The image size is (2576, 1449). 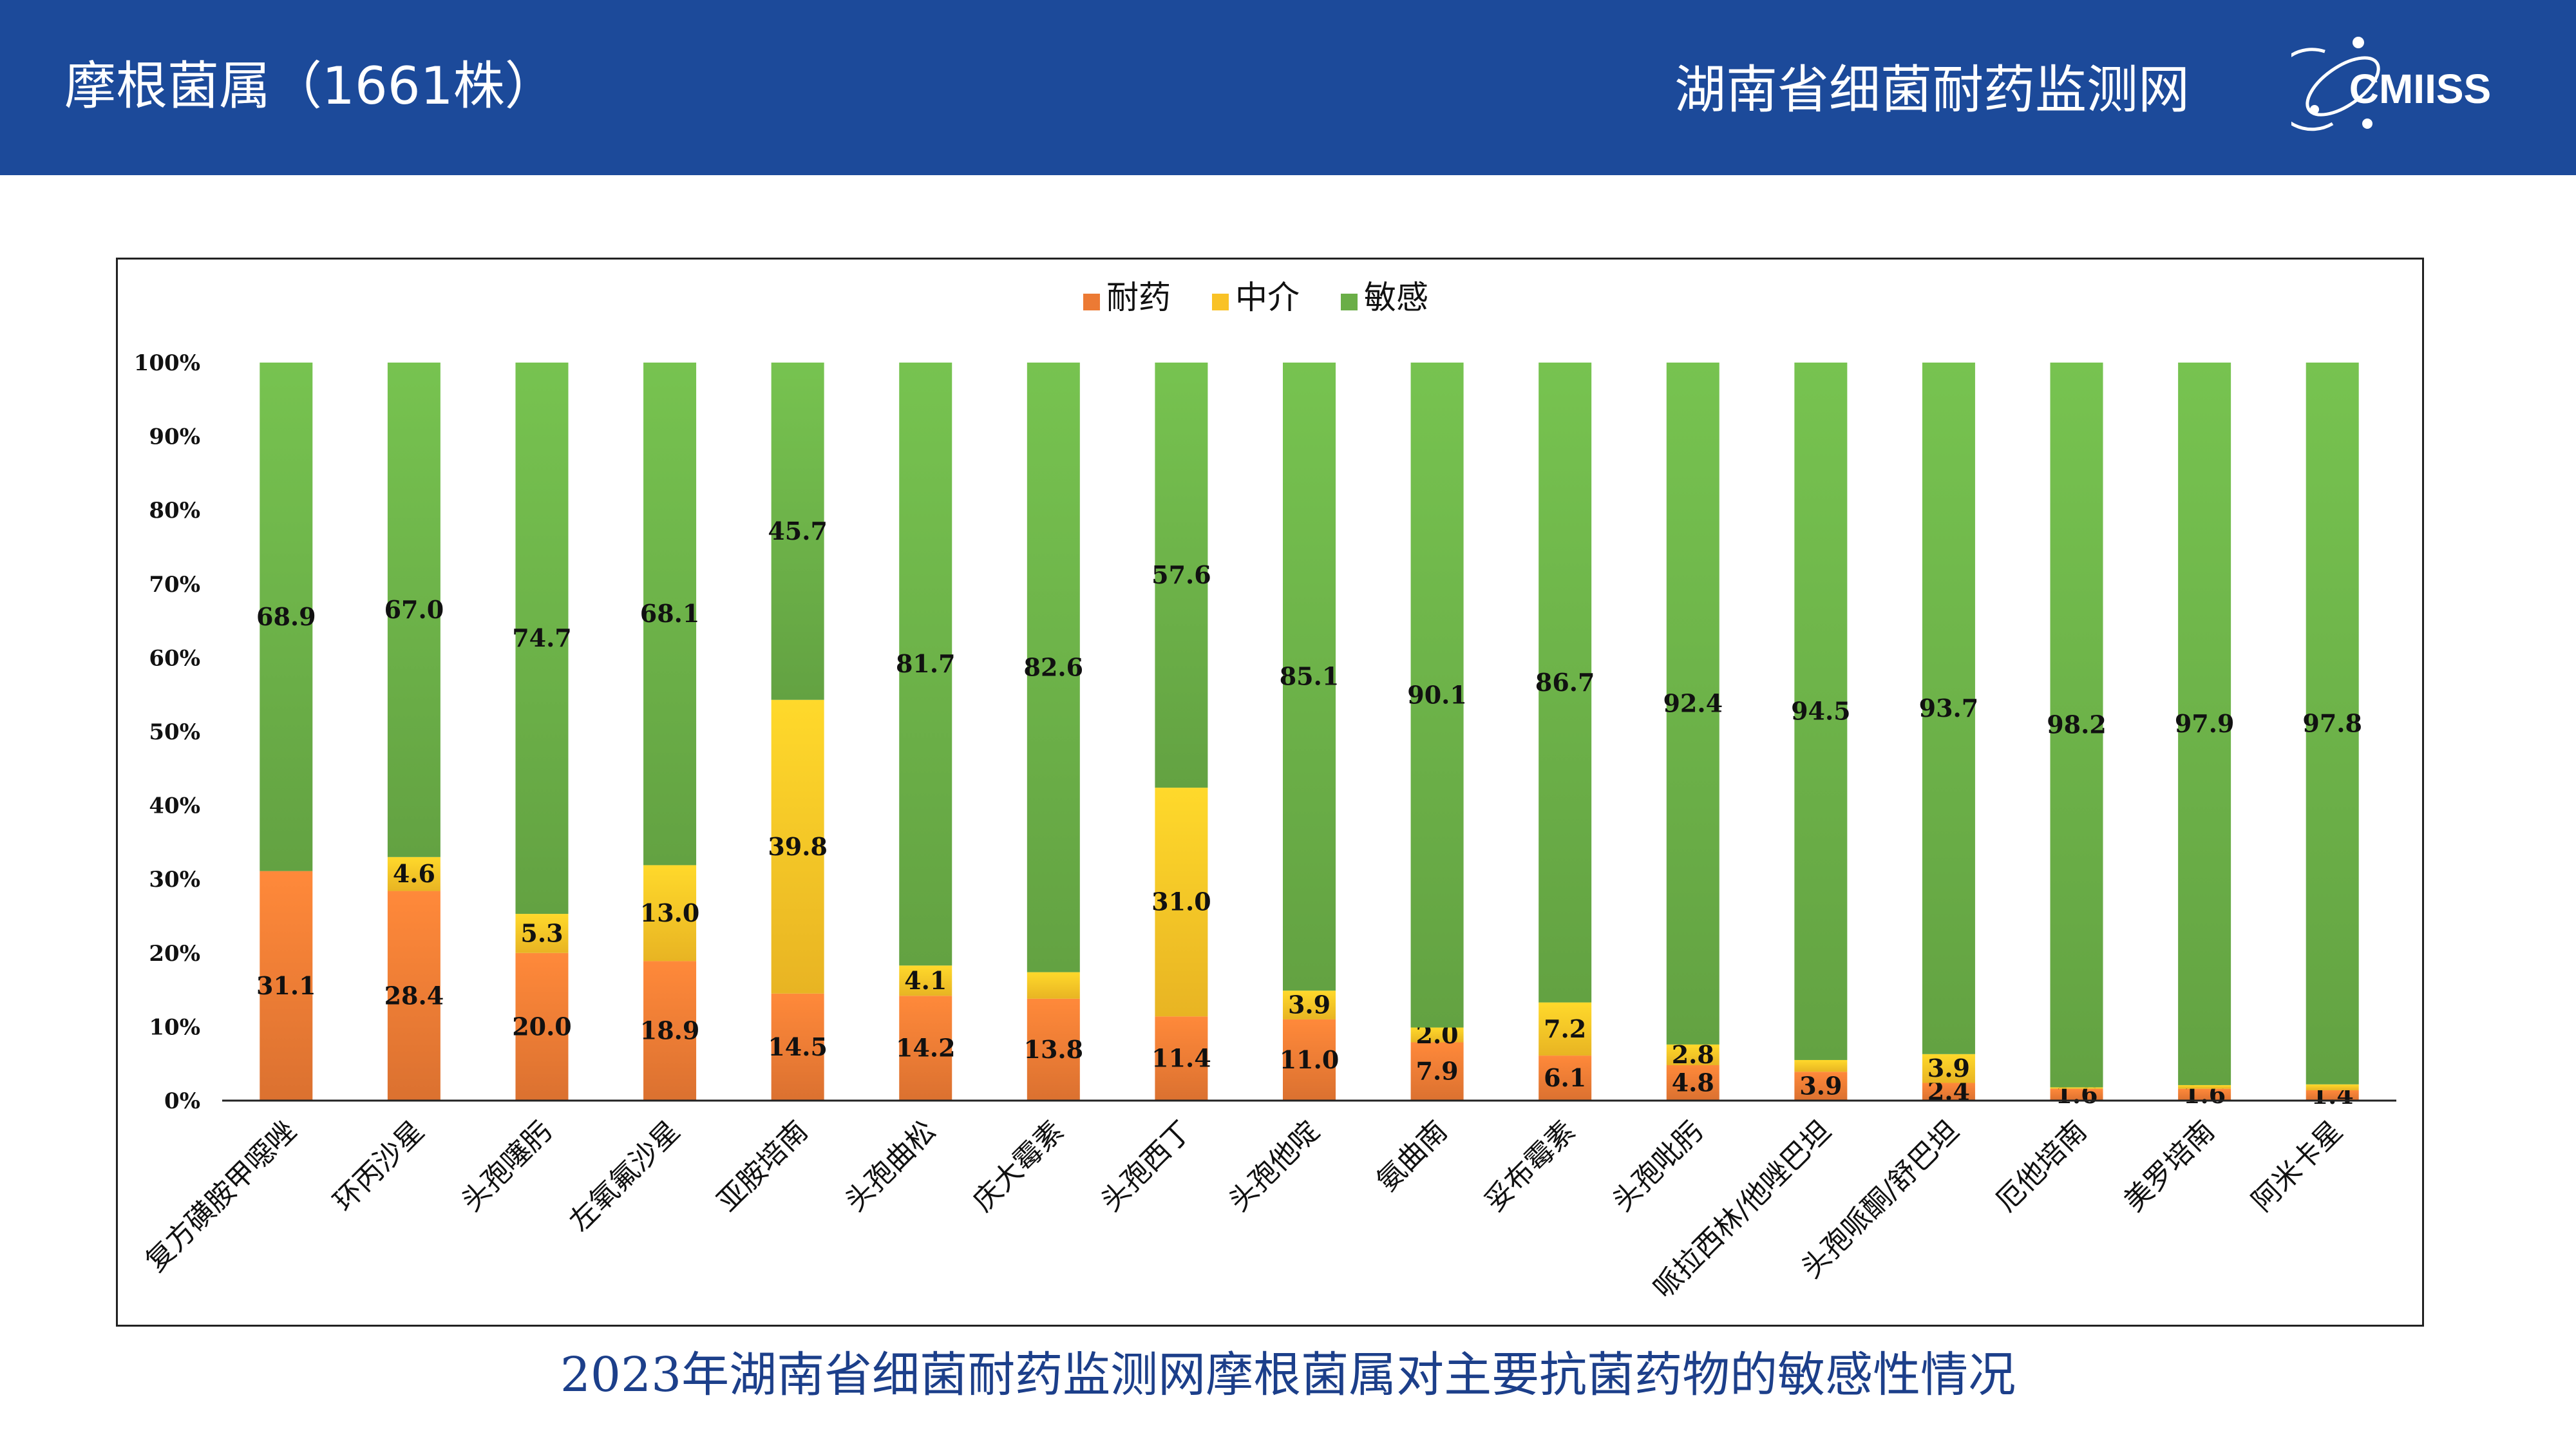 What do you see at coordinates (175, 1027) in the screenshot?
I see `y-tick-label: 10%` at bounding box center [175, 1027].